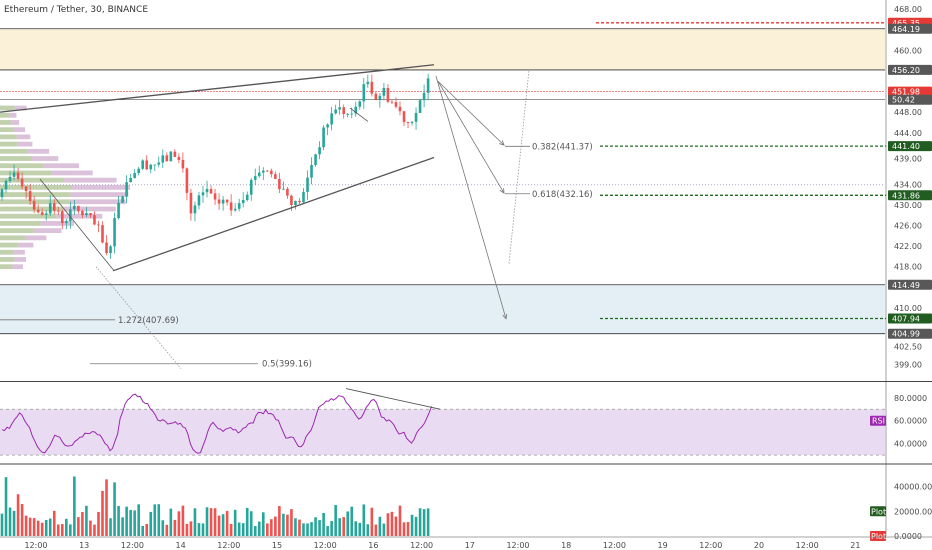 Image resolution: width=932 pixels, height=550 pixels. I want to click on projection-arrow-2-head, so click(502, 191).